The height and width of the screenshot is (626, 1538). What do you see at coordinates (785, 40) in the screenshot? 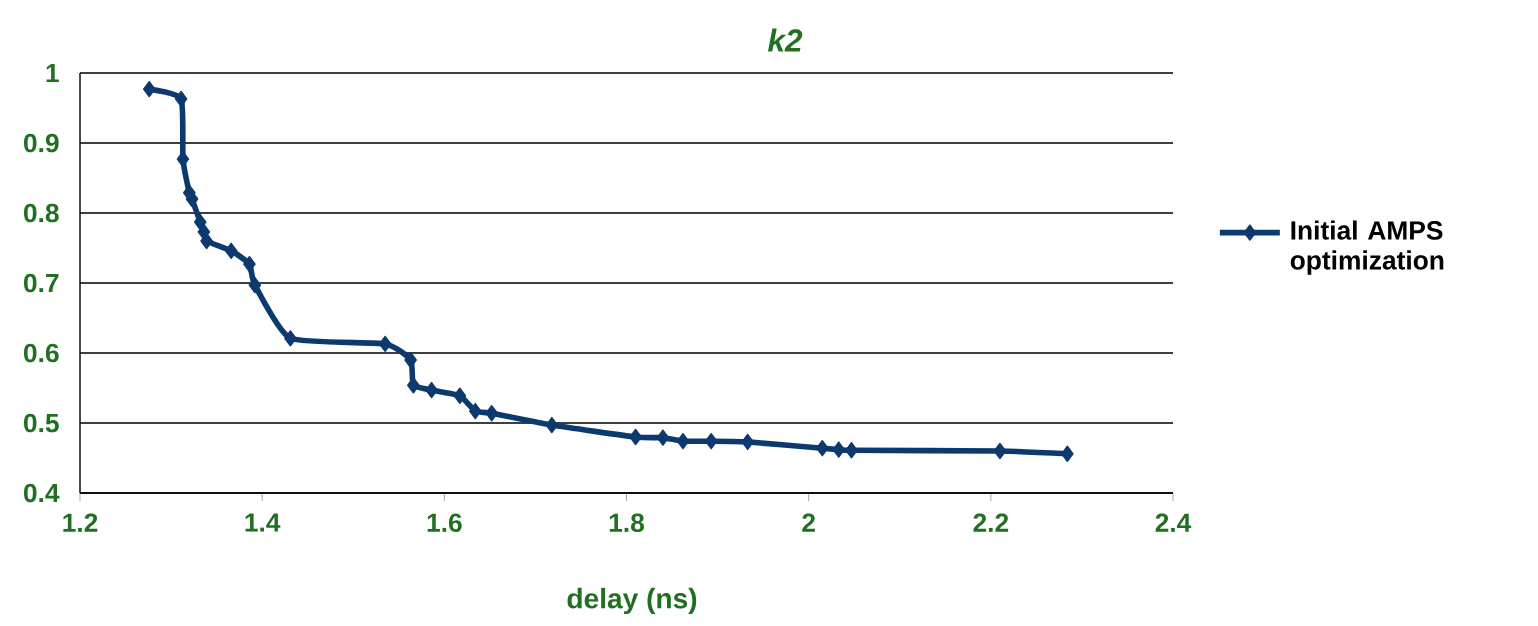
I see `chart-title: k2` at bounding box center [785, 40].